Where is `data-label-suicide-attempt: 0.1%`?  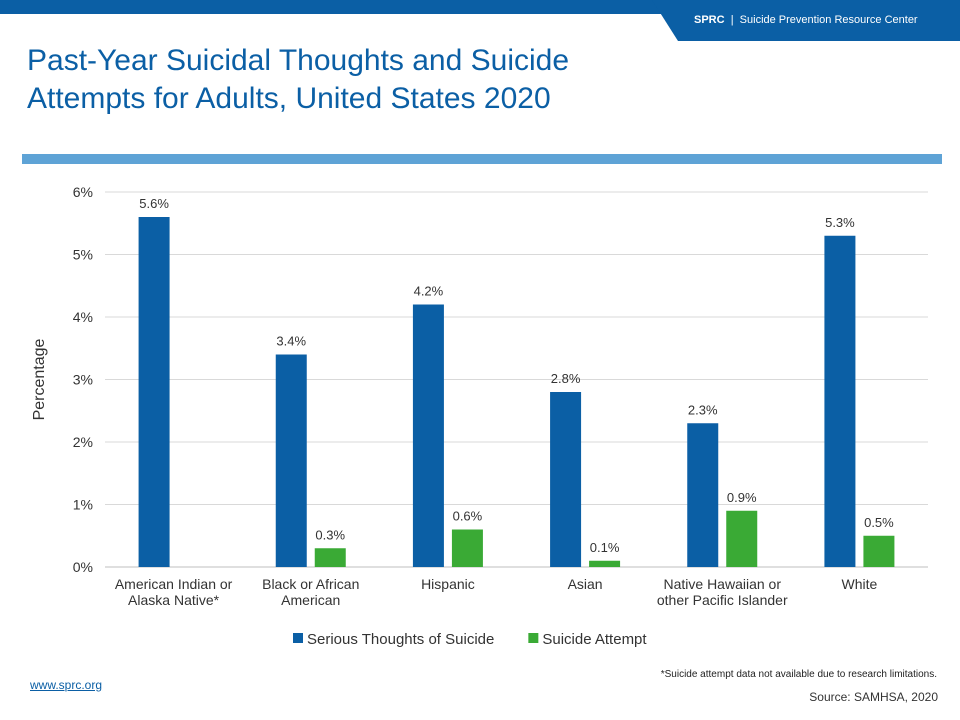
data-label-suicide-attempt: 0.1% is located at coordinates (605, 547).